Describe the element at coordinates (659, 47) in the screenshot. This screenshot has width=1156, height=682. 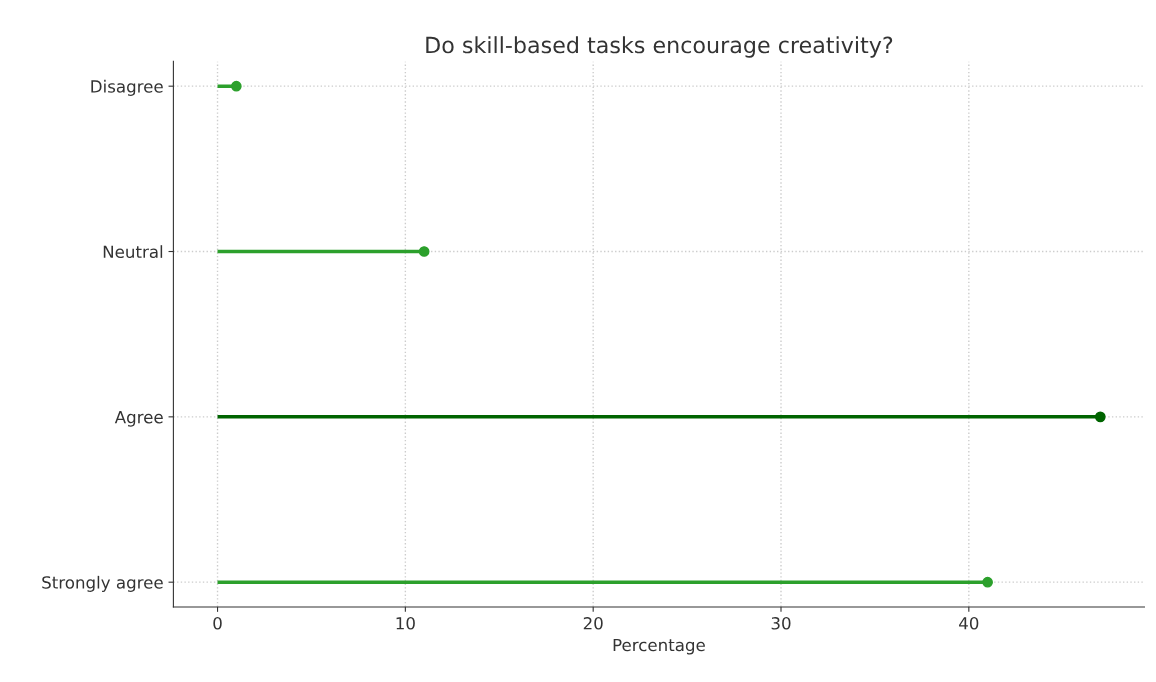
I see `chart-title: Do skill-based tasks encourage creativity?` at that location.